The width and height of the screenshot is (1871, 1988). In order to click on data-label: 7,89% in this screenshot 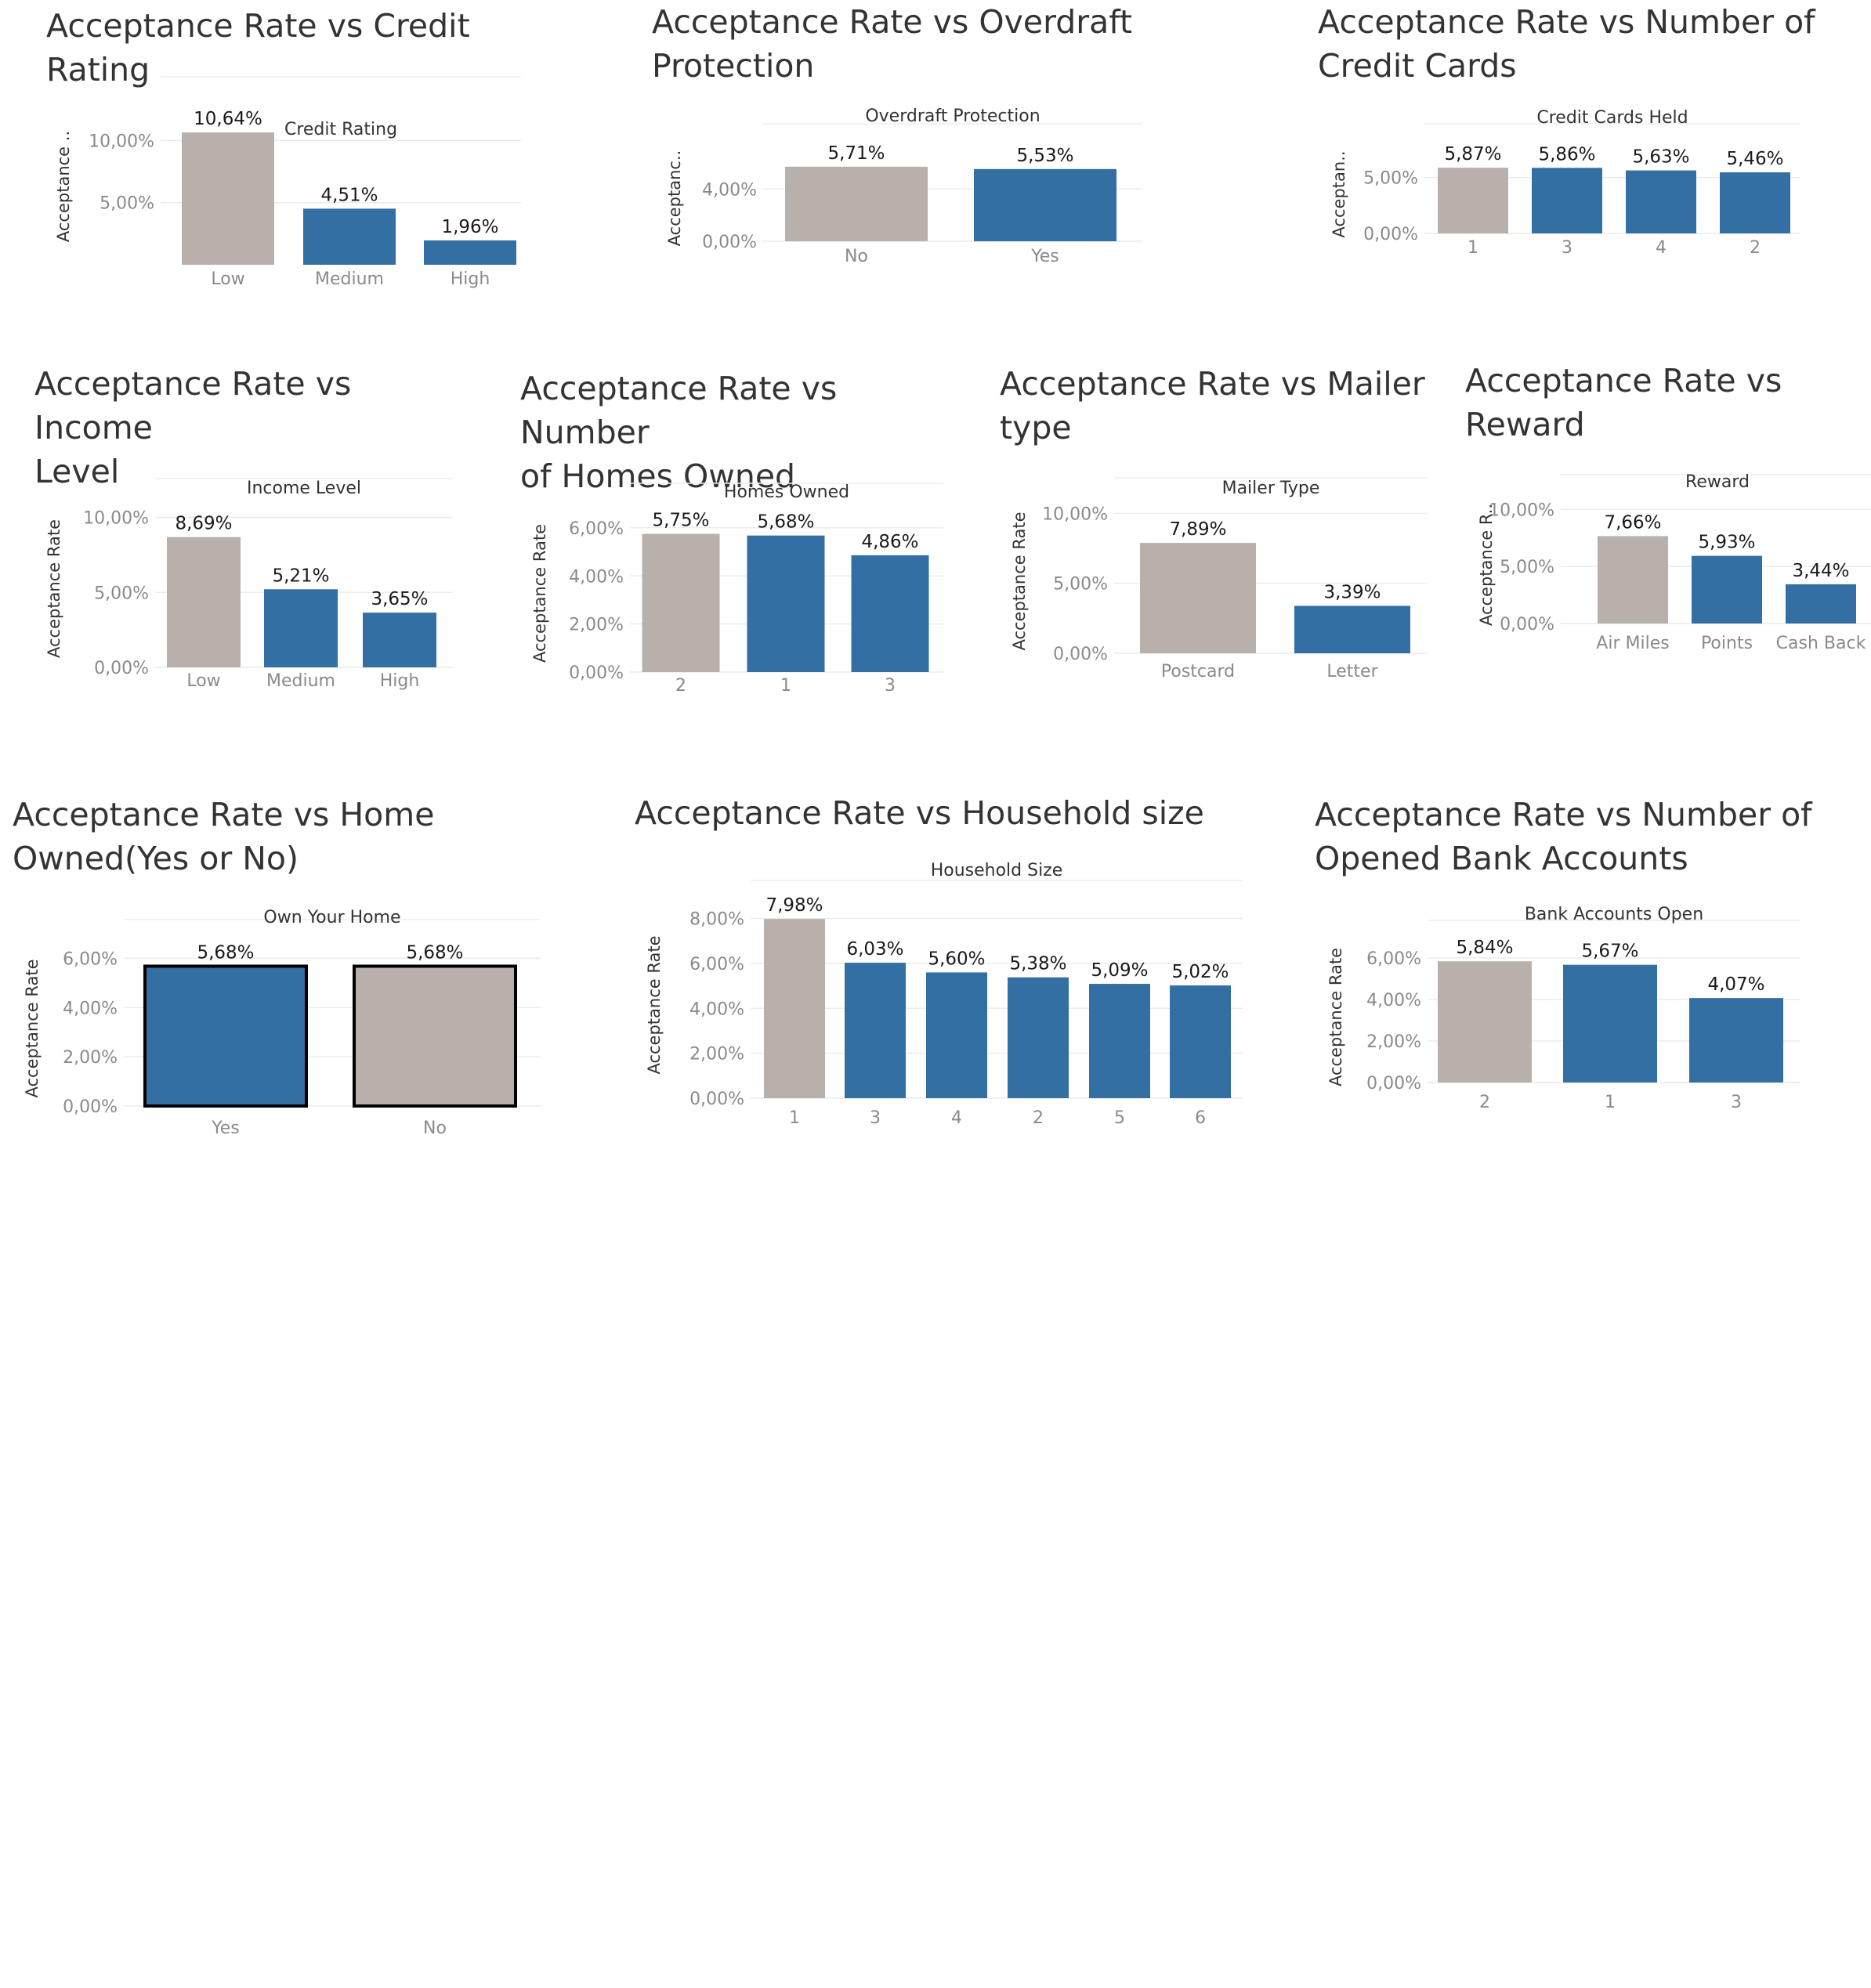, I will do `click(1197, 529)`.